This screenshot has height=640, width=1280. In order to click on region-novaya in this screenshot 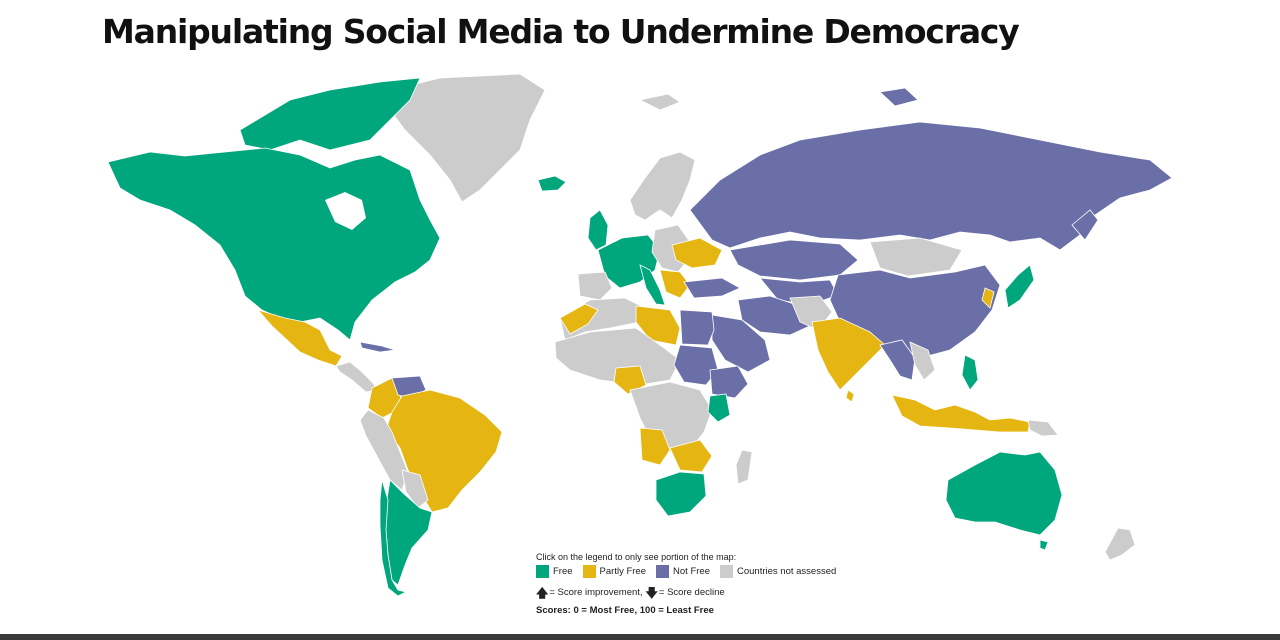, I will do `click(899, 97)`.